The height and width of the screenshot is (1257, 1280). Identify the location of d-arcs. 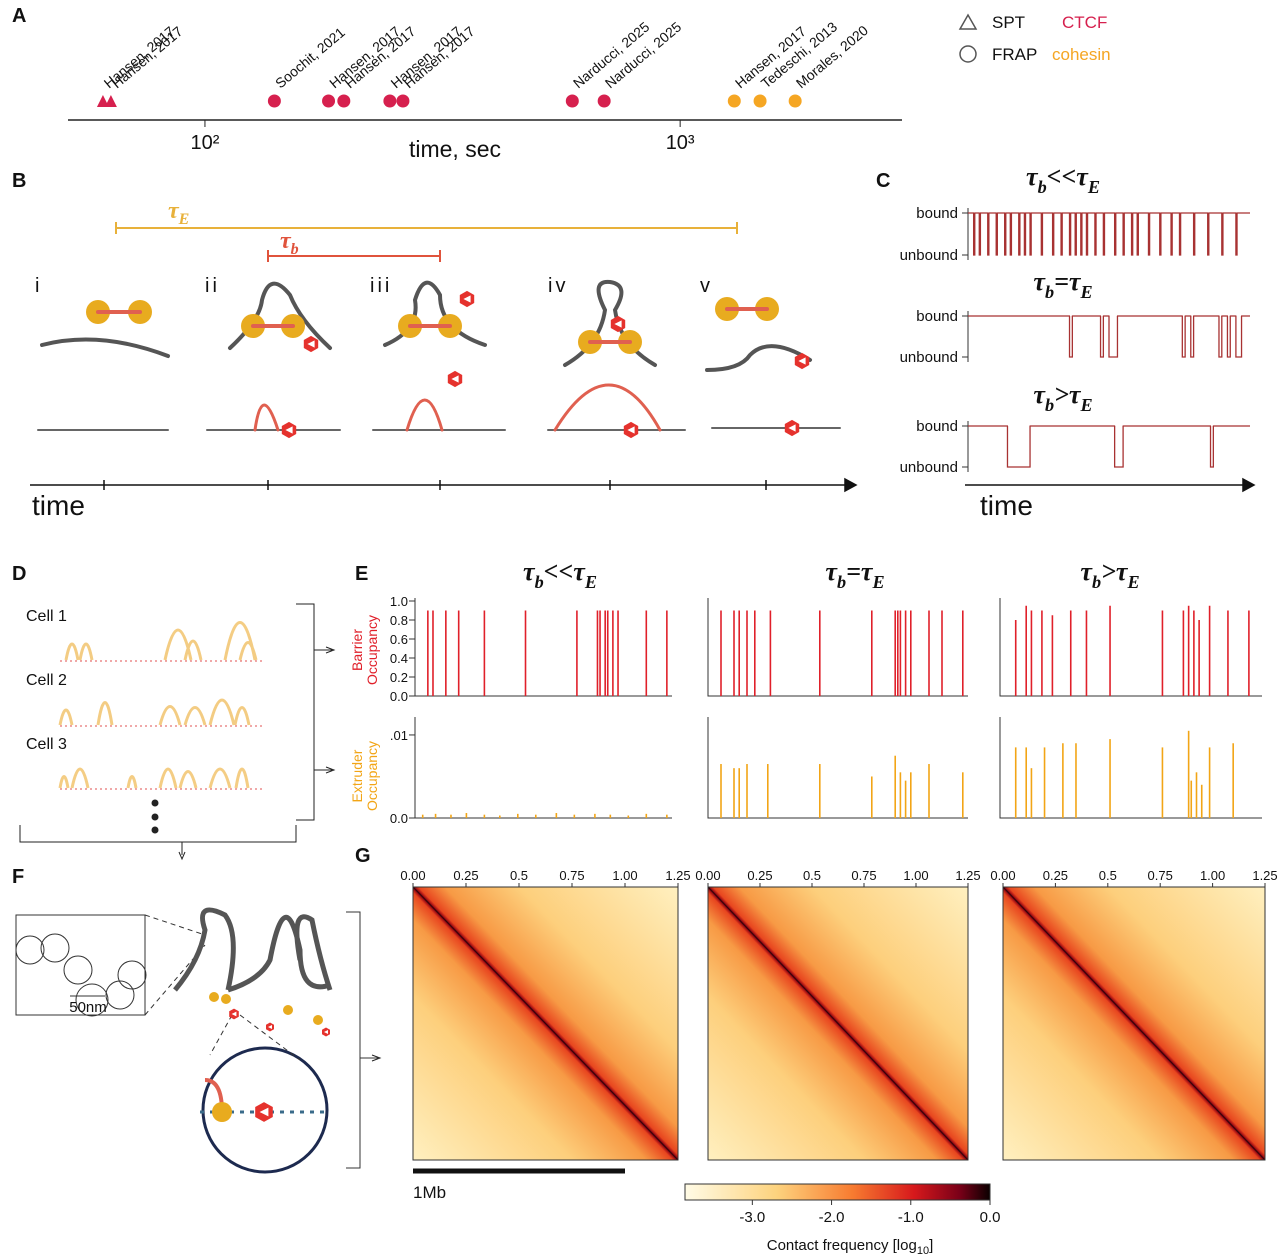
(158, 705).